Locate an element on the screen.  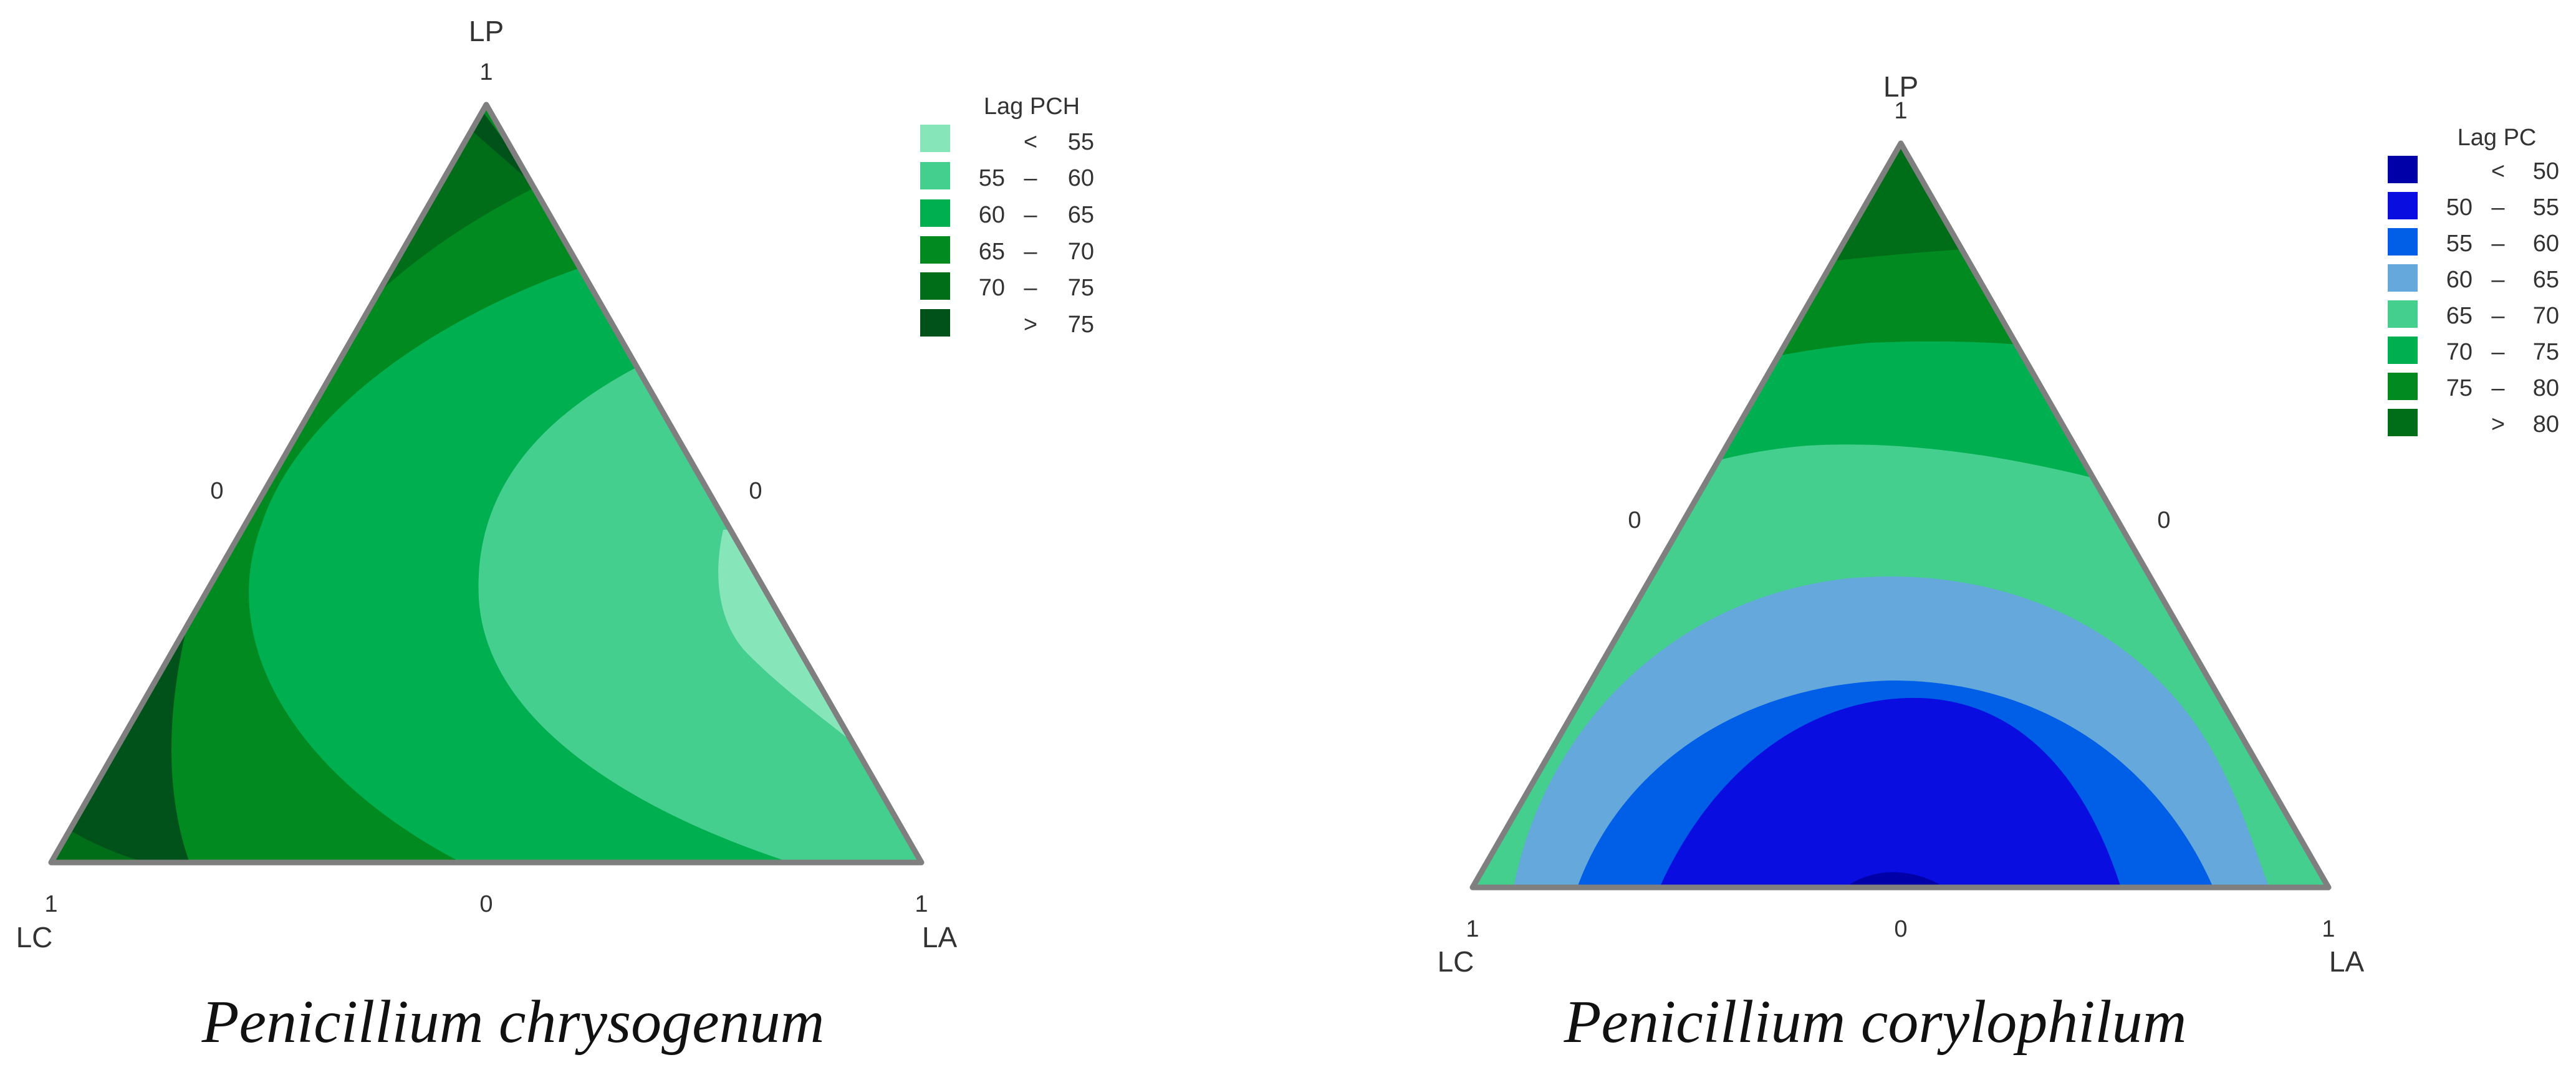
chart-caption: Penicillium corylophilum is located at coordinates (1875, 1022).